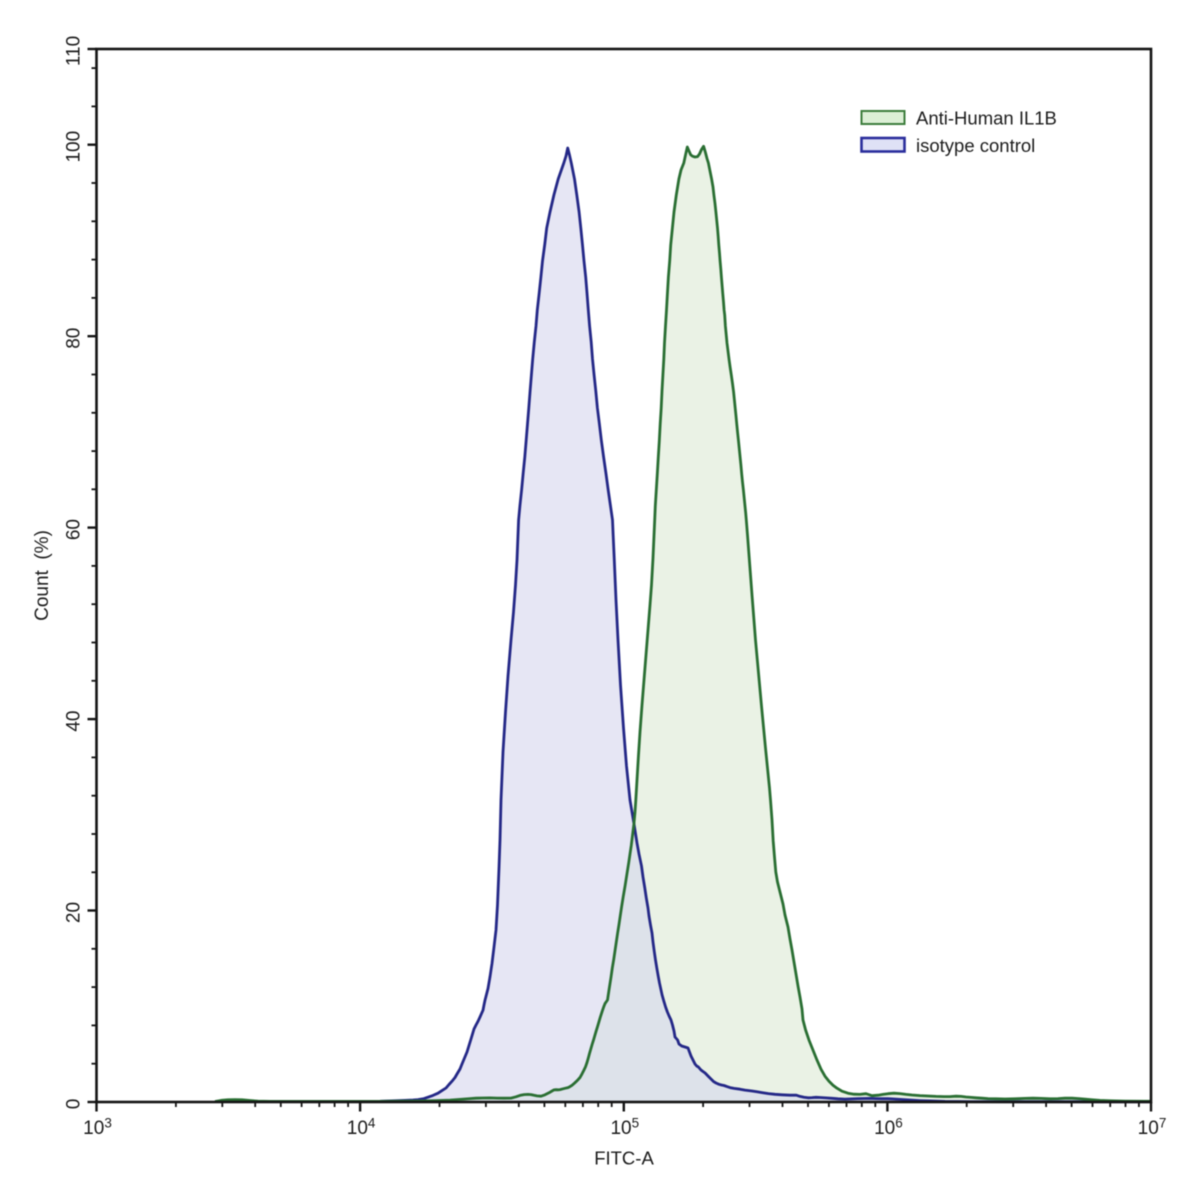 The image size is (1197, 1193). Describe the element at coordinates (975, 145) in the screenshot. I see `svg-text: isotype control` at that location.